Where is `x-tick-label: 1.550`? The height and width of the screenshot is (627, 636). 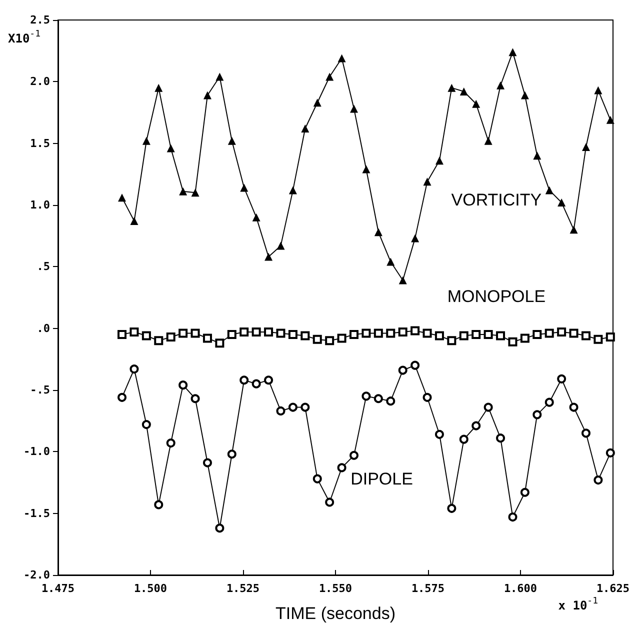
x-tick-label: 1.550 is located at coordinates (335, 588).